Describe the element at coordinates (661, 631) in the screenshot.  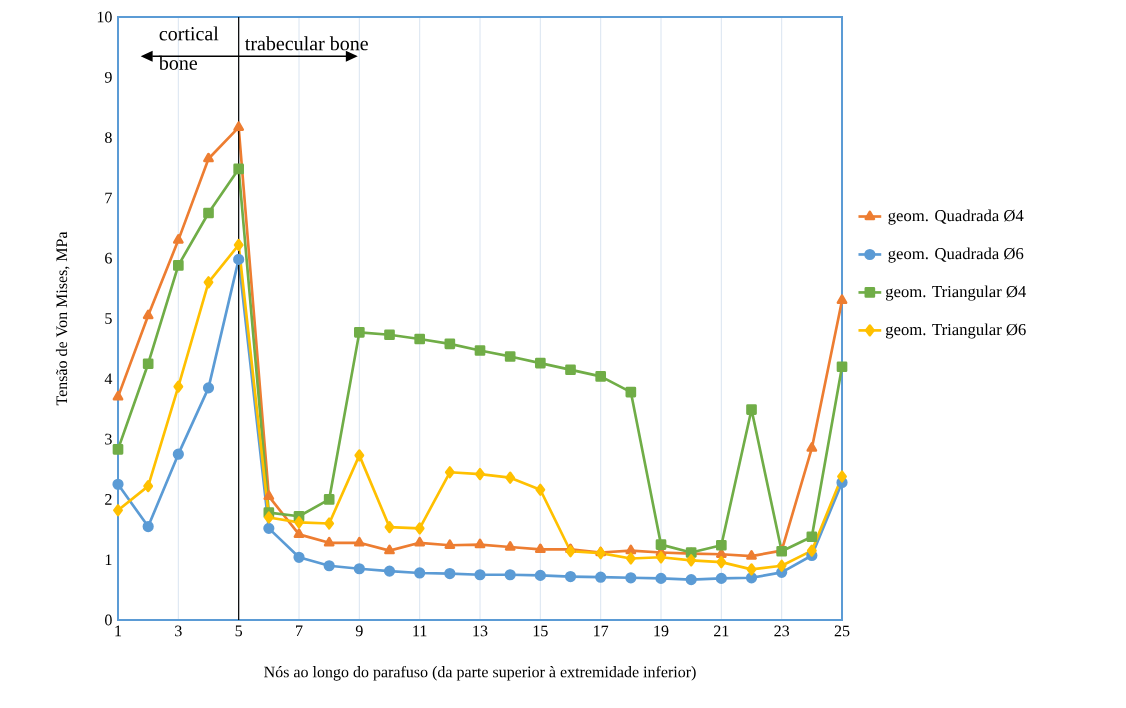
I see `x-tick-label: 19` at that location.